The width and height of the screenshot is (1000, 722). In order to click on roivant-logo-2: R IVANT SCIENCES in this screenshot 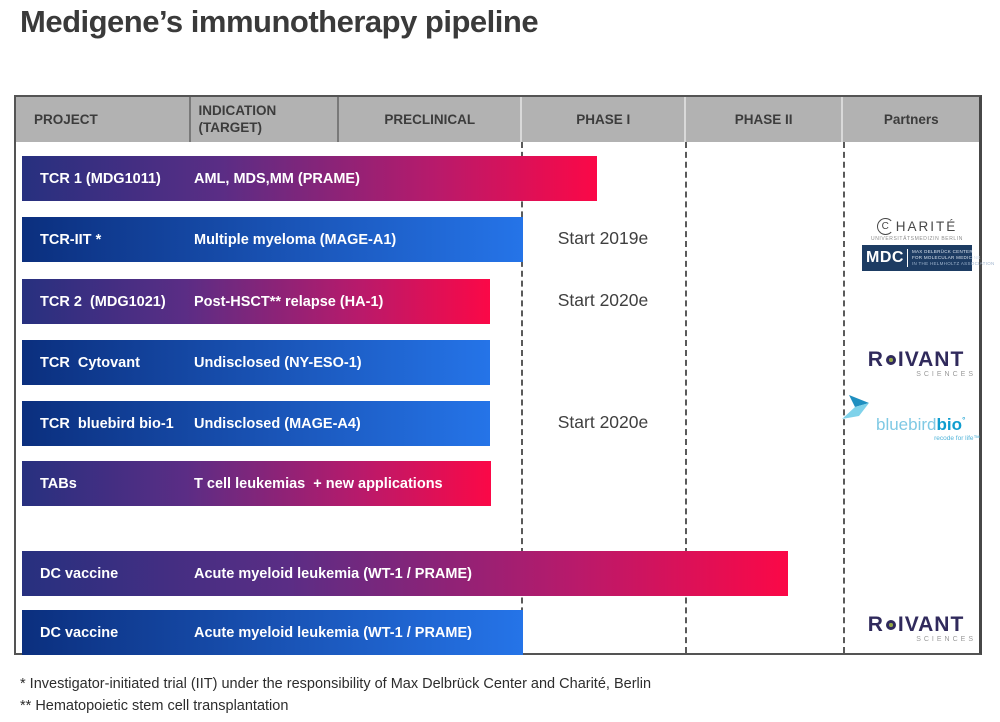, I will do `click(916, 628)`.